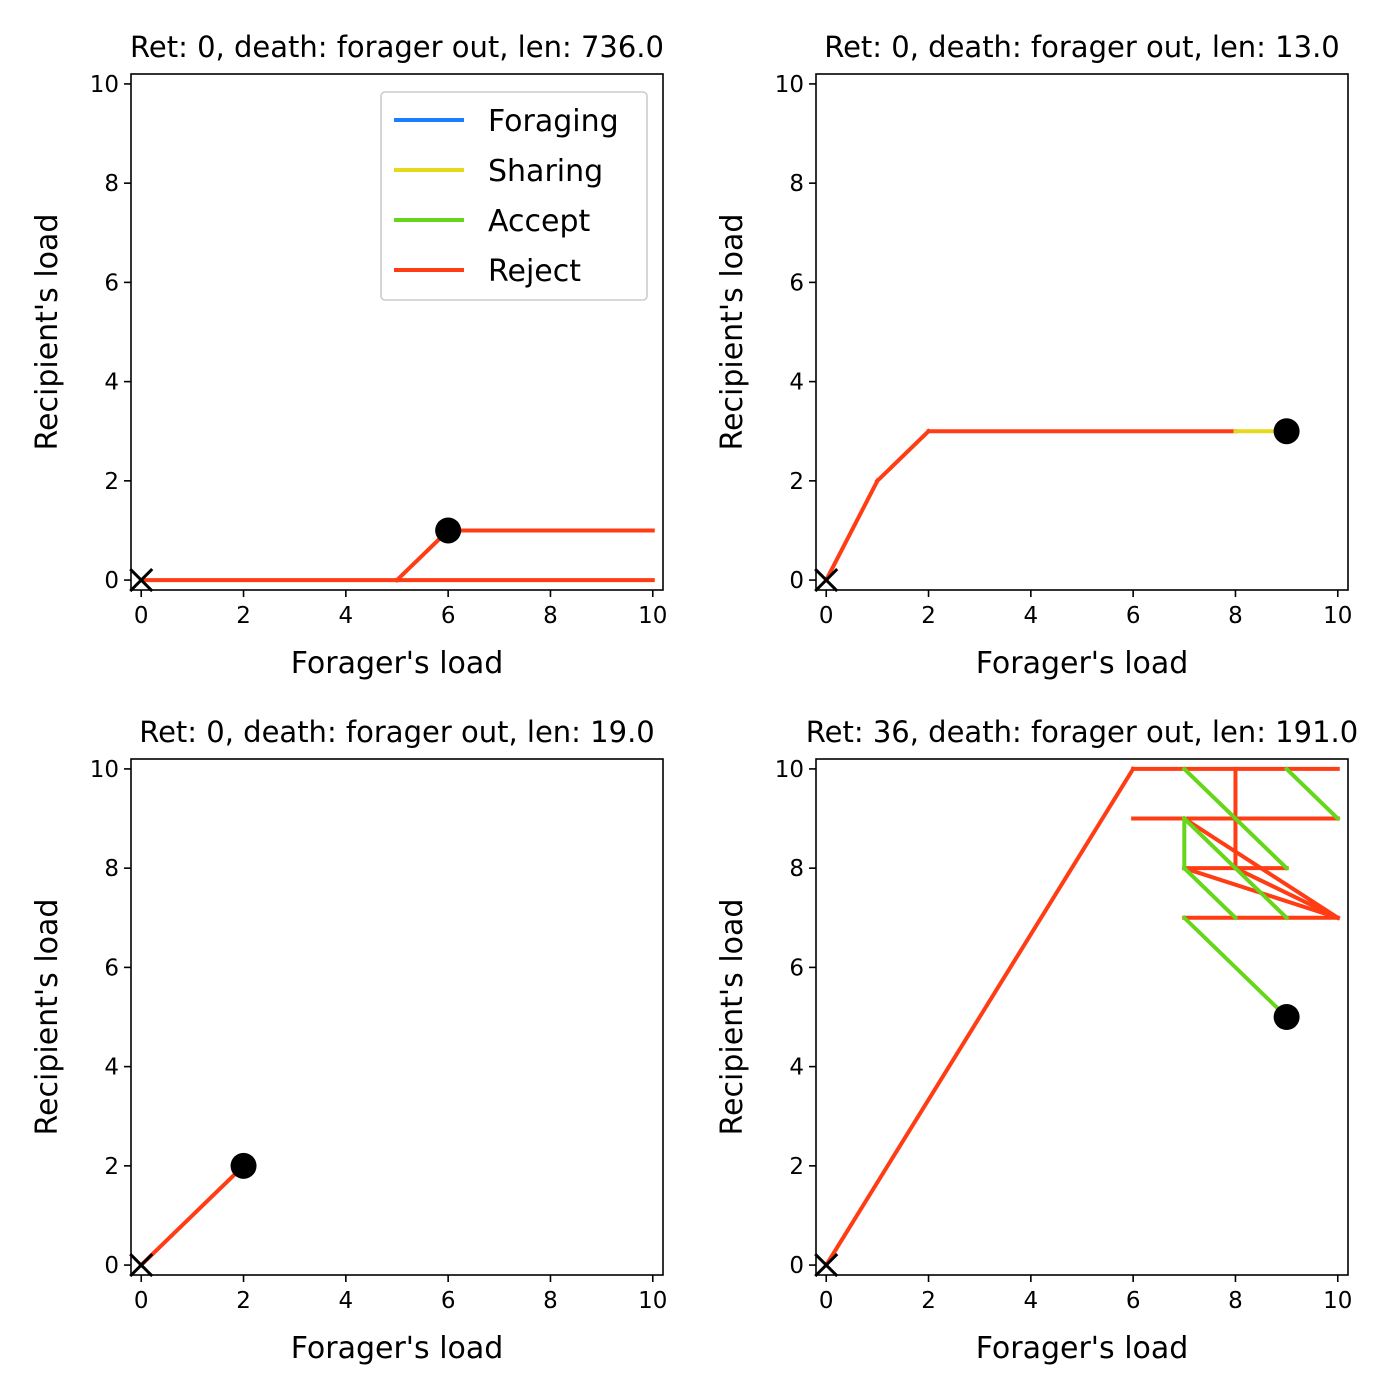 The width and height of the screenshot is (1400, 1400). What do you see at coordinates (1082, 732) in the screenshot?
I see `subplot-title: Ret: 36, death: forager out, len: 191.0` at bounding box center [1082, 732].